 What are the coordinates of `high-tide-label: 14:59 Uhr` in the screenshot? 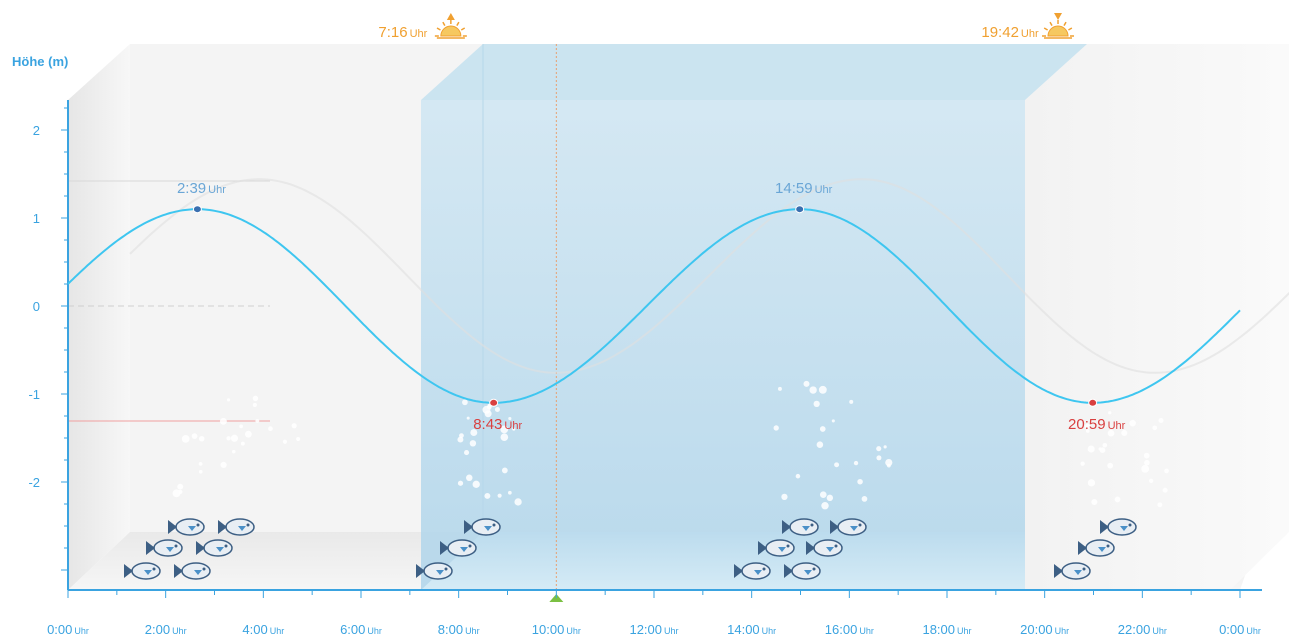 It's located at (804, 188).